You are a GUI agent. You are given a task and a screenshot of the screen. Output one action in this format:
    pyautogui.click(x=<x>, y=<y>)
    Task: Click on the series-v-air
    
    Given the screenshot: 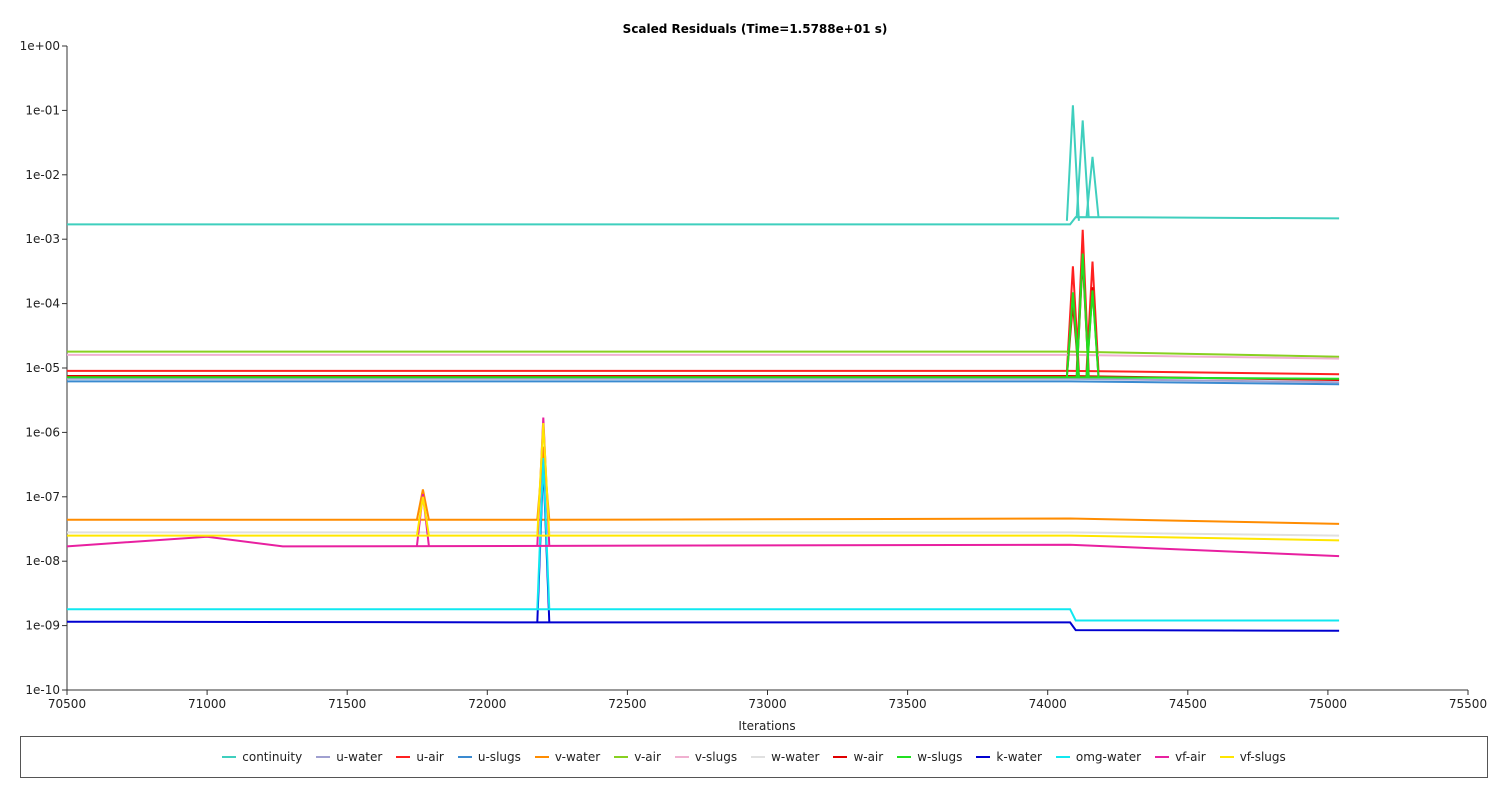 What is the action you would take?
    pyautogui.click(x=703, y=354)
    